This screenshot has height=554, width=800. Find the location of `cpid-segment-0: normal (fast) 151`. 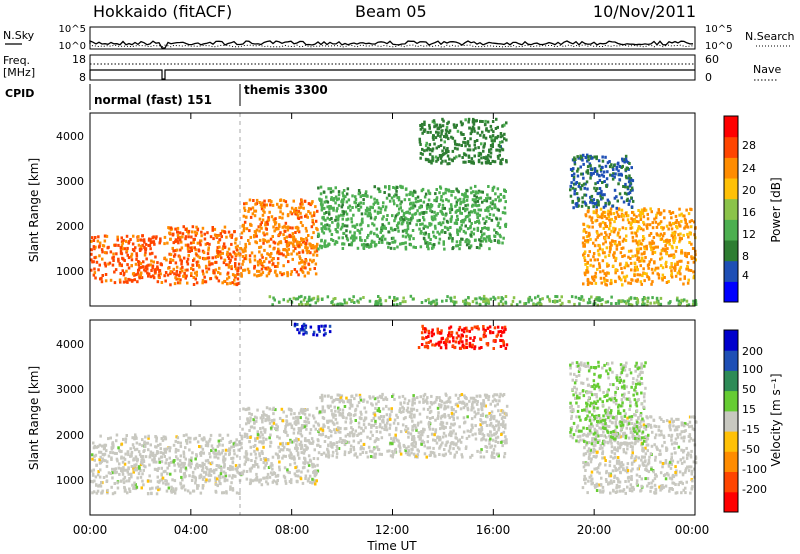

cpid-segment-0: normal (fast) 151 is located at coordinates (153, 100).